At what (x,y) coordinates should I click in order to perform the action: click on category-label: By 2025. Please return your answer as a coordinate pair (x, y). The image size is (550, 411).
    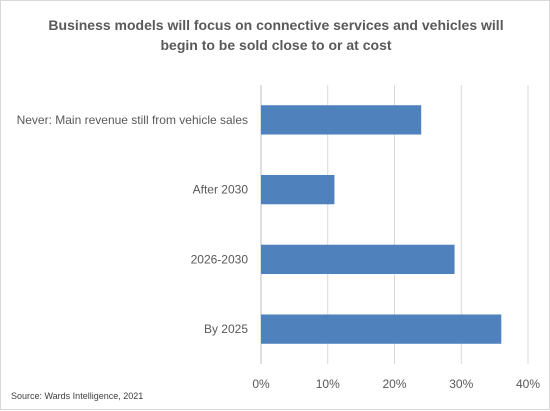
    Looking at the image, I should click on (226, 329).